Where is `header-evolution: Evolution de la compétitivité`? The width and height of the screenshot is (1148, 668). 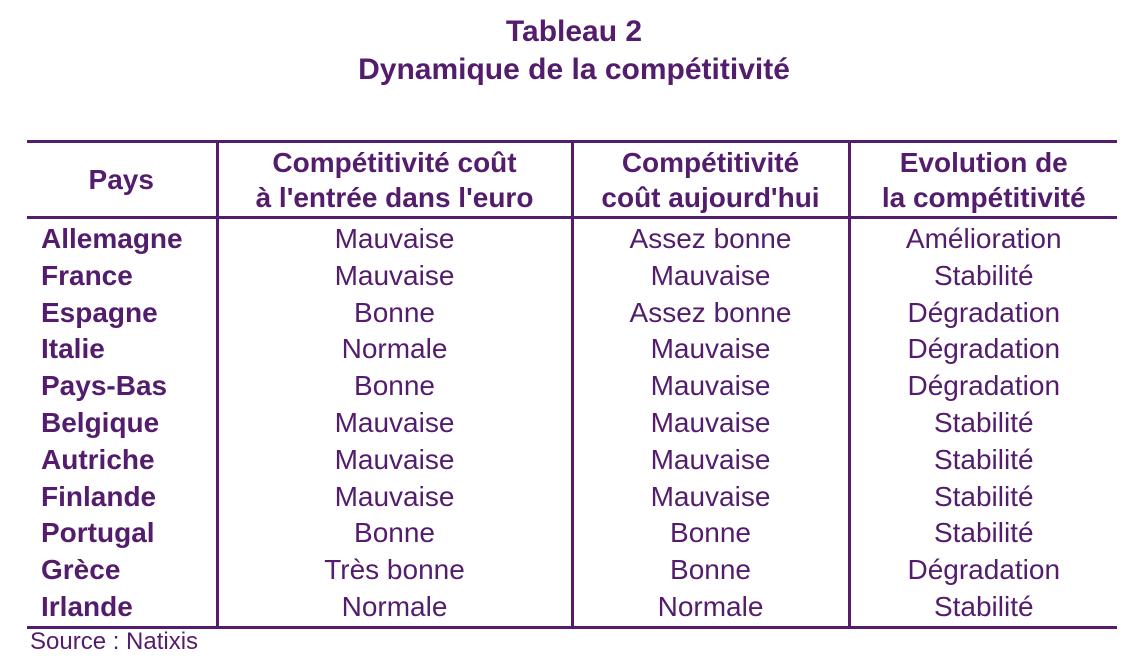 header-evolution: Evolution de la compétitivité is located at coordinates (982, 179).